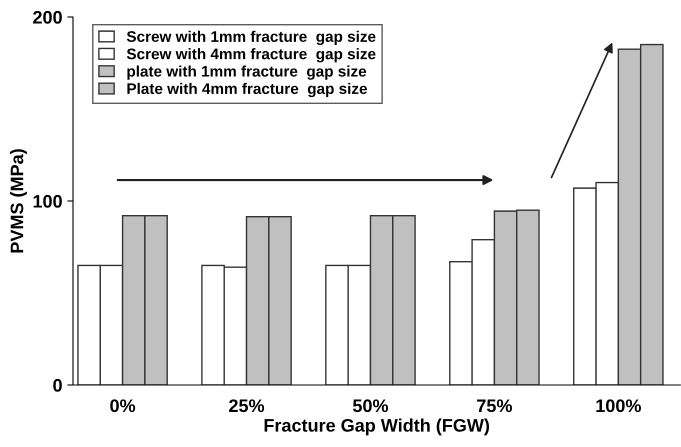 This screenshot has width=681, height=447. What do you see at coordinates (48, 201) in the screenshot?
I see `y-tick-label: 100` at bounding box center [48, 201].